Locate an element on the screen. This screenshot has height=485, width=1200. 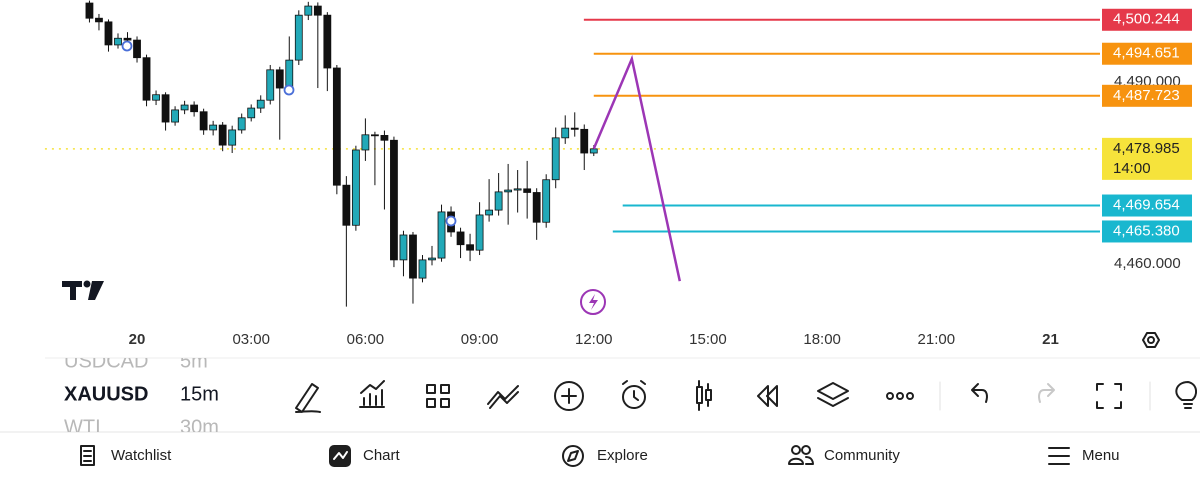
price-tag-label: 4,465.380 is located at coordinates (1146, 230).